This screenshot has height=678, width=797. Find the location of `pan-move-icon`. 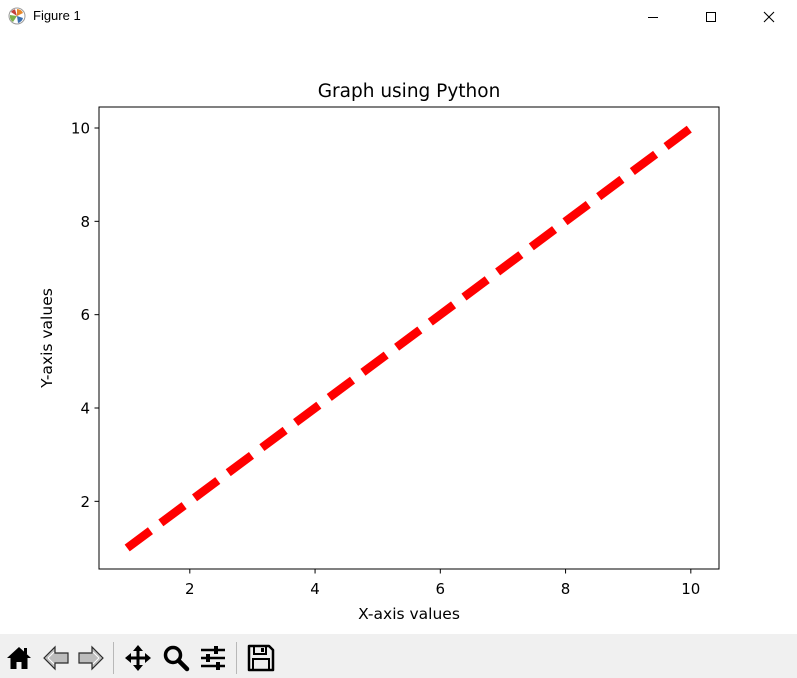

pan-move-icon is located at coordinates (138, 658).